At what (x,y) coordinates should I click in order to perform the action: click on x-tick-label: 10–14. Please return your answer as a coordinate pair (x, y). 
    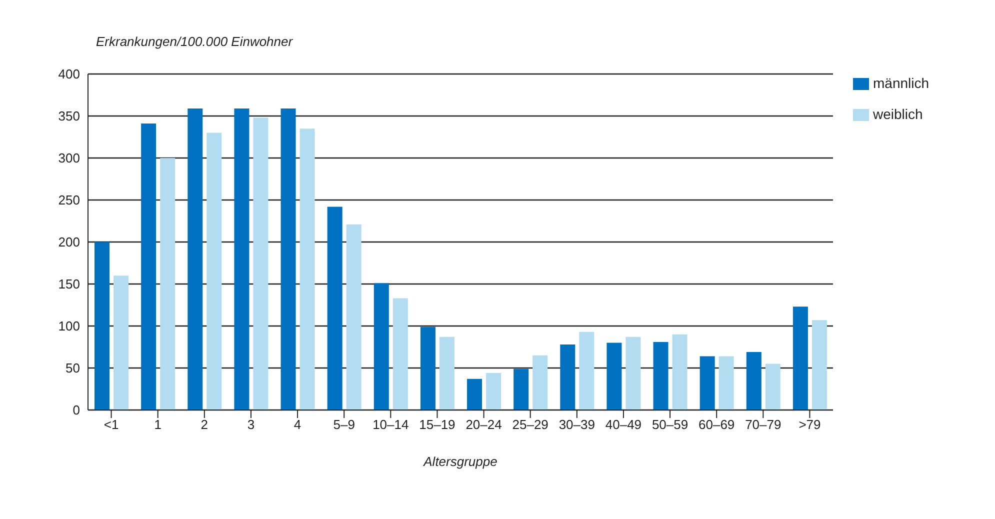
    Looking at the image, I should click on (390, 424).